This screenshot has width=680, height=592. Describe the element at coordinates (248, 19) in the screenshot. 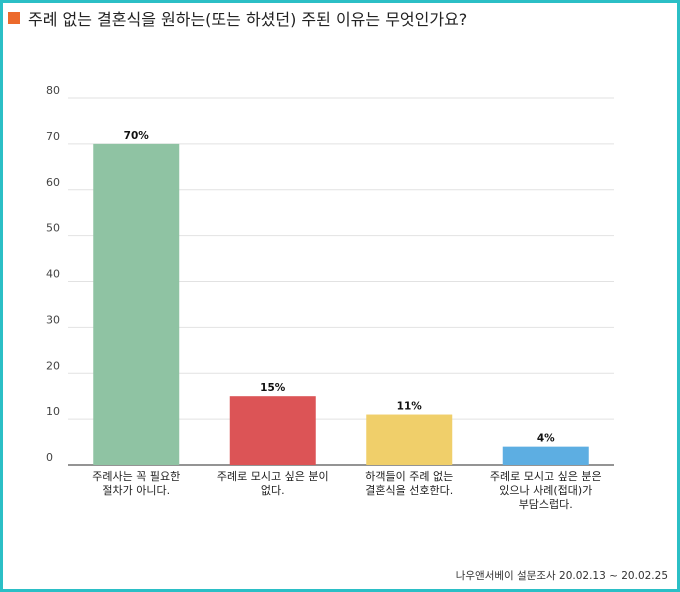

I see `chart-title: 주례 없는 결혼식을 원하는(또는 하셨던) 주된 이유는 무엇인가요?` at that location.